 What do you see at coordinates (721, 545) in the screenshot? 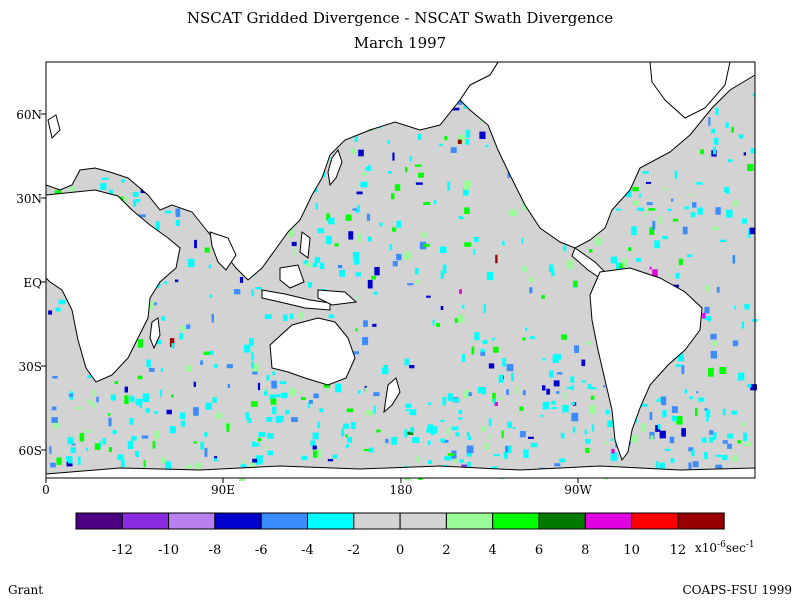
I see `units-exponent: -6` at bounding box center [721, 545].